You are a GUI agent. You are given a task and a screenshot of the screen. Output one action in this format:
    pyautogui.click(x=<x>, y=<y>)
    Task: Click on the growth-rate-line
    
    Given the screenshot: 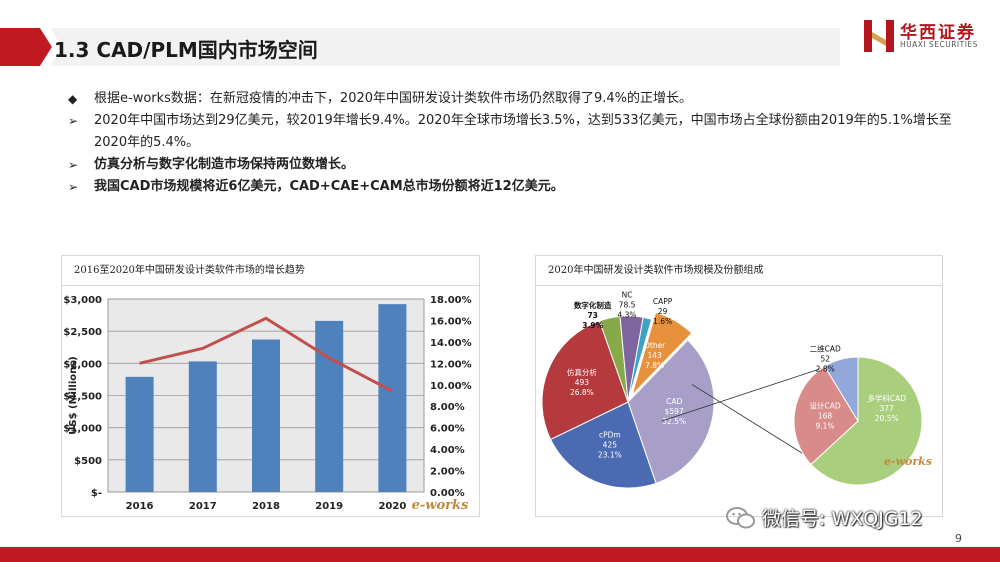 What is the action you would take?
    pyautogui.click(x=266, y=354)
    